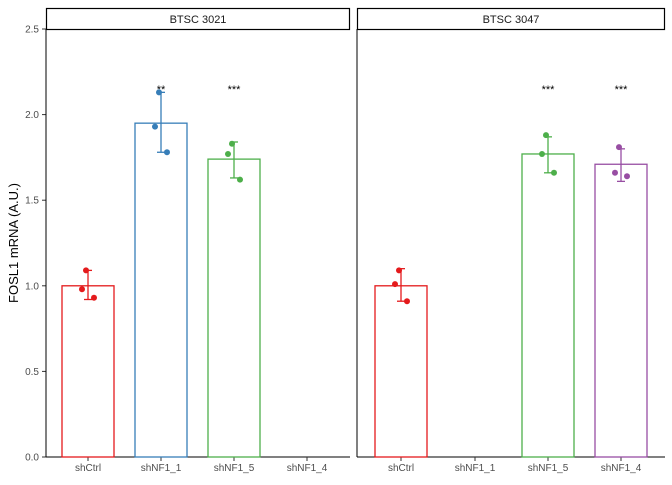 The height and width of the screenshot is (485, 672). Describe the element at coordinates (32, 286) in the screenshot. I see `y-tick-label: 1.0` at that location.